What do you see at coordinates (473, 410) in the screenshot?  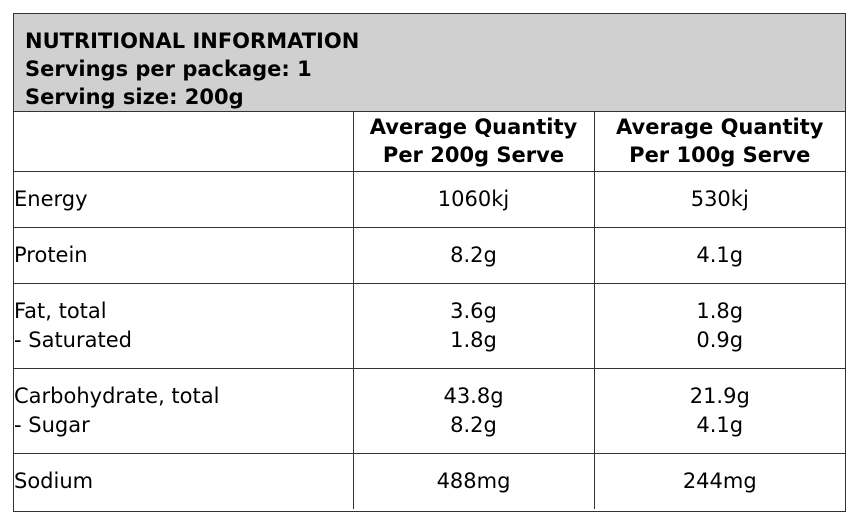 I see `per-serve-value: 43.8g 8.2g` at bounding box center [473, 410].